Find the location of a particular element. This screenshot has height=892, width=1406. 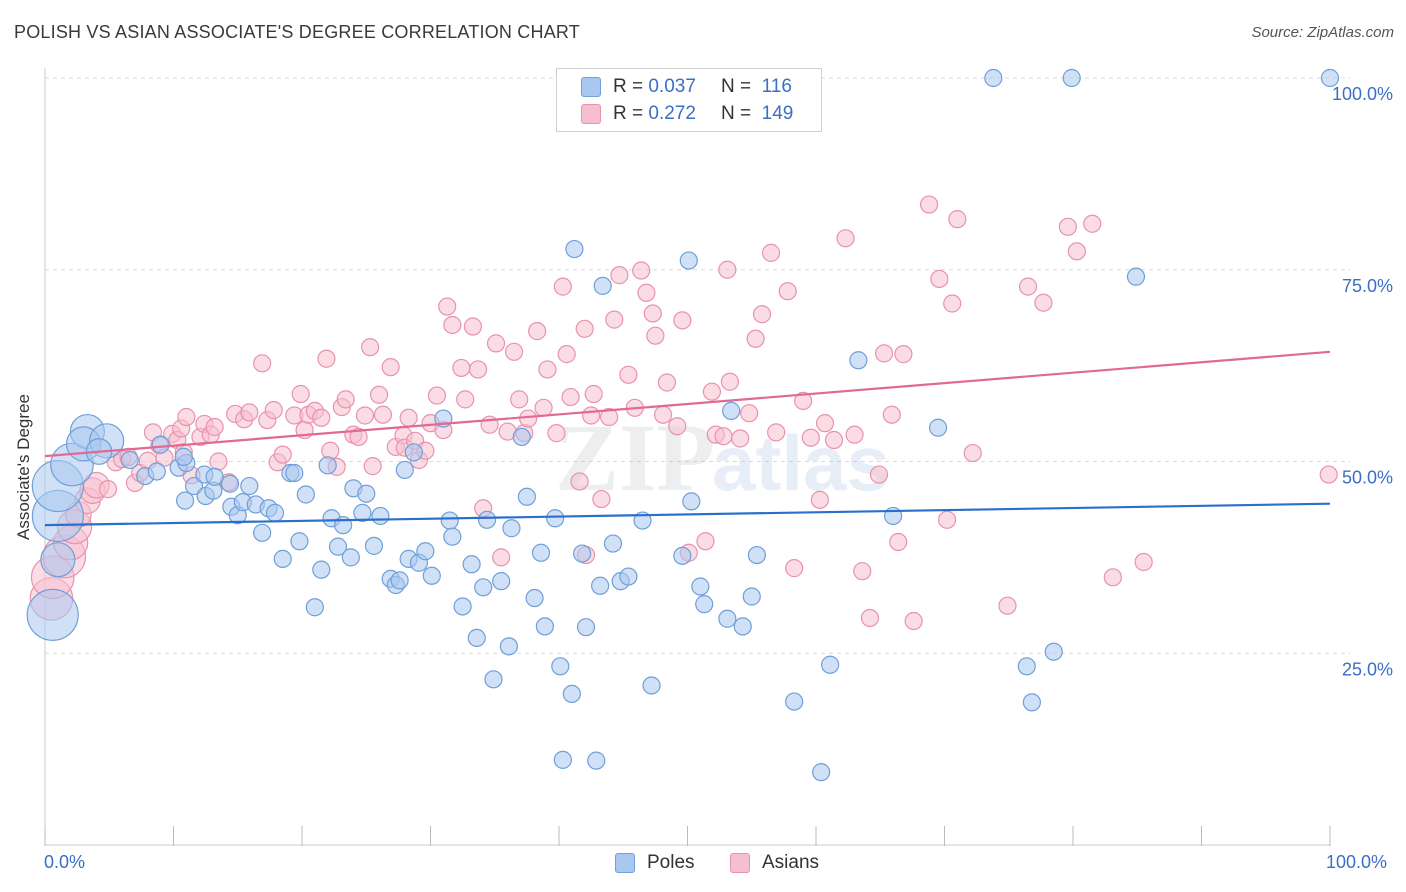

asians-label: Asians is located at coordinates (791, 862).